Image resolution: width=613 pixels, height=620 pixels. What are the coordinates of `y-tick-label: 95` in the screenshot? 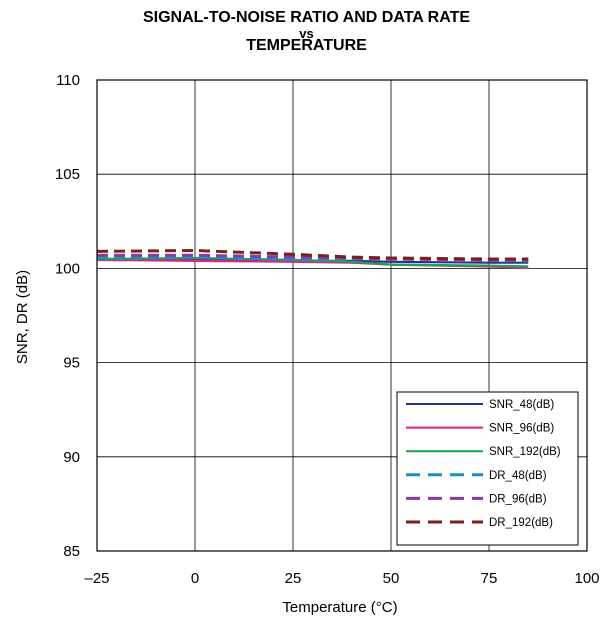 It's located at (71, 363).